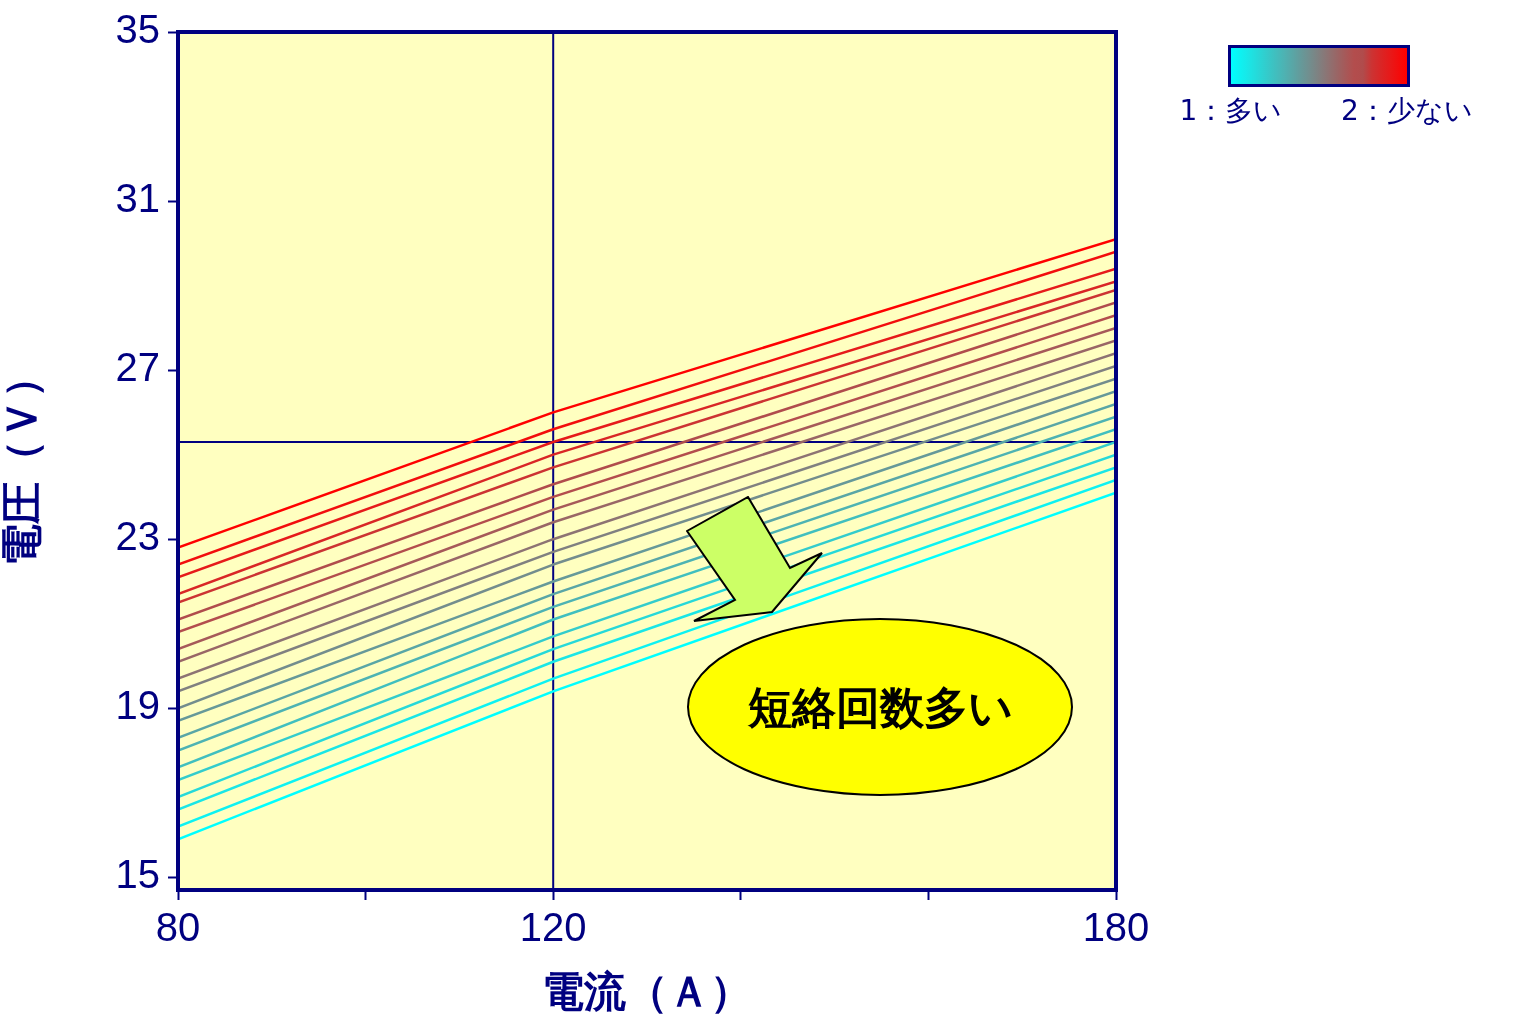  Describe the element at coordinates (23, 461) in the screenshot. I see `y-axis-title: 電圧（Ｖ）` at that location.